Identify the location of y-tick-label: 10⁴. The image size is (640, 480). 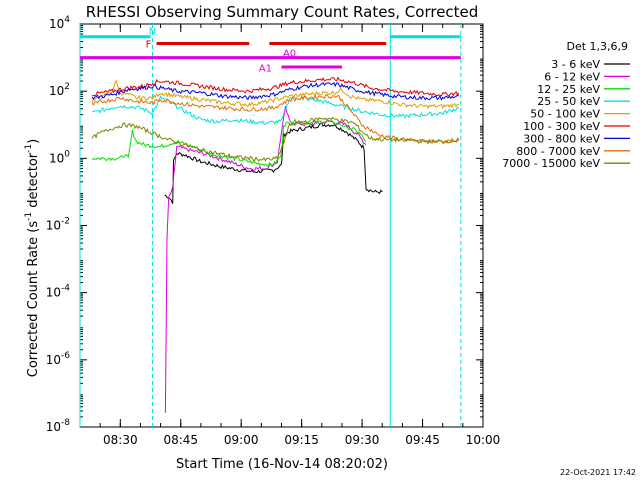
(59, 23).